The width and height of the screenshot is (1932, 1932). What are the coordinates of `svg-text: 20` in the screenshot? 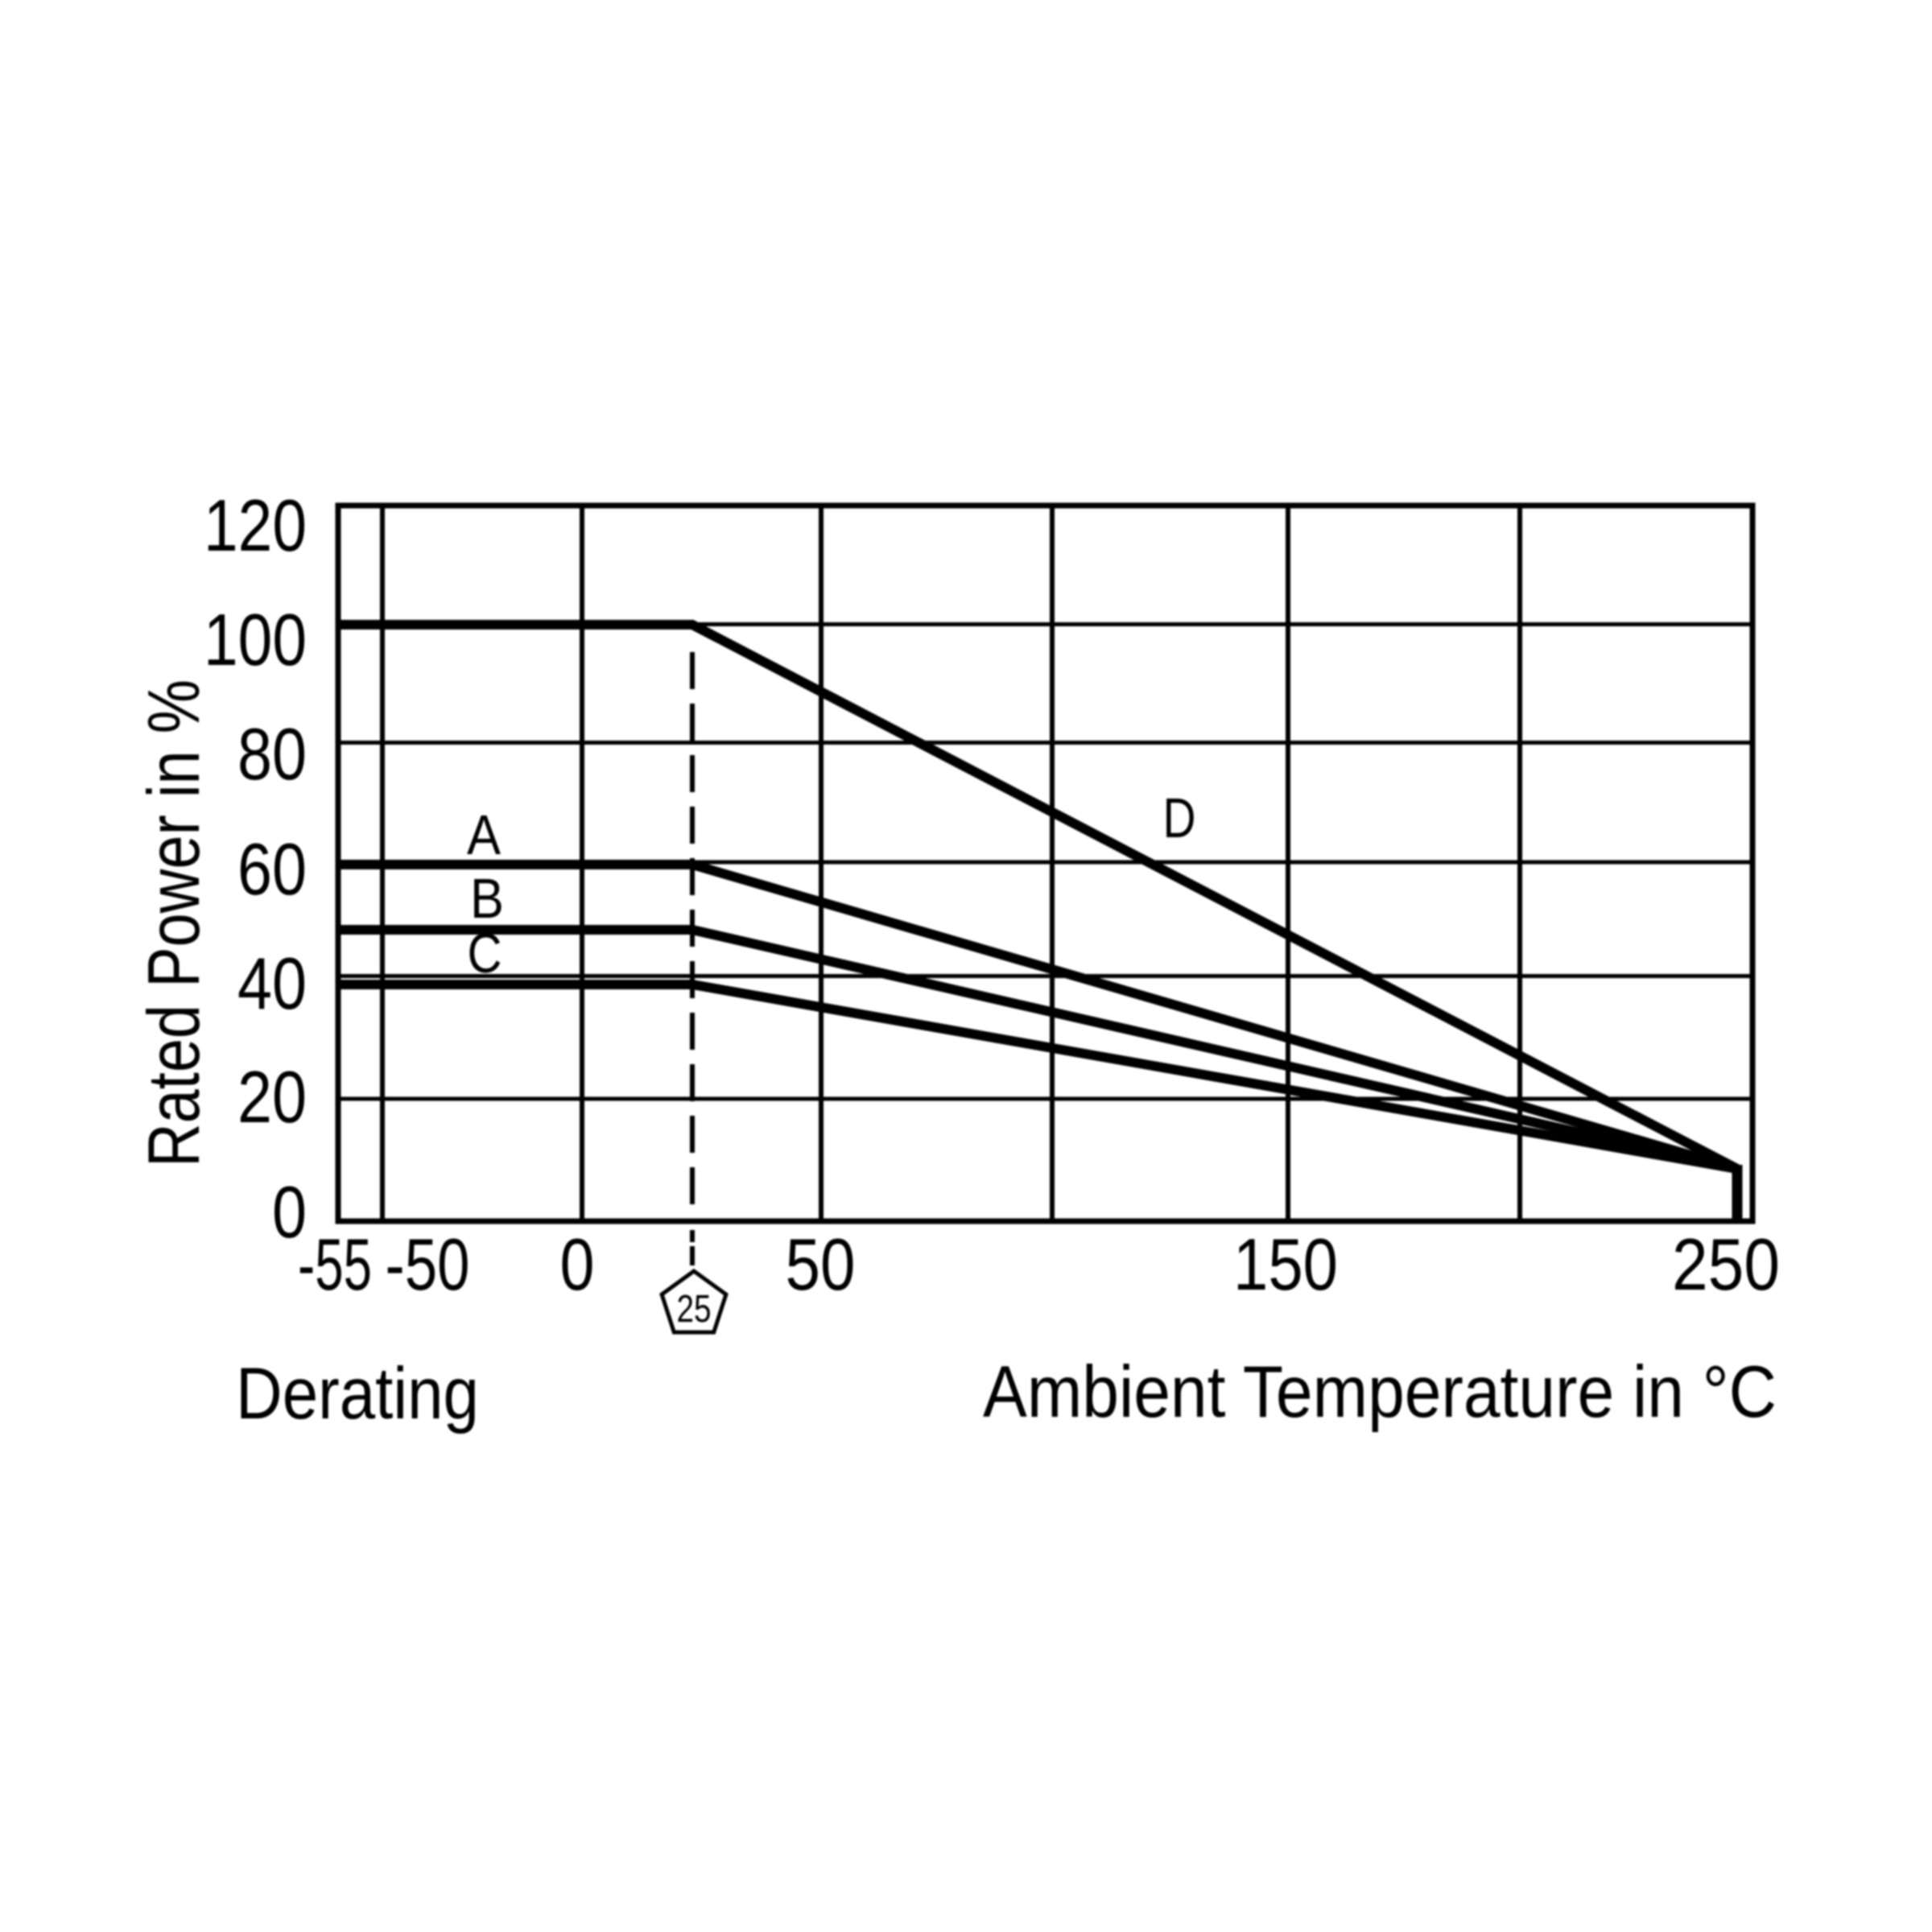 It's located at (272, 1097).